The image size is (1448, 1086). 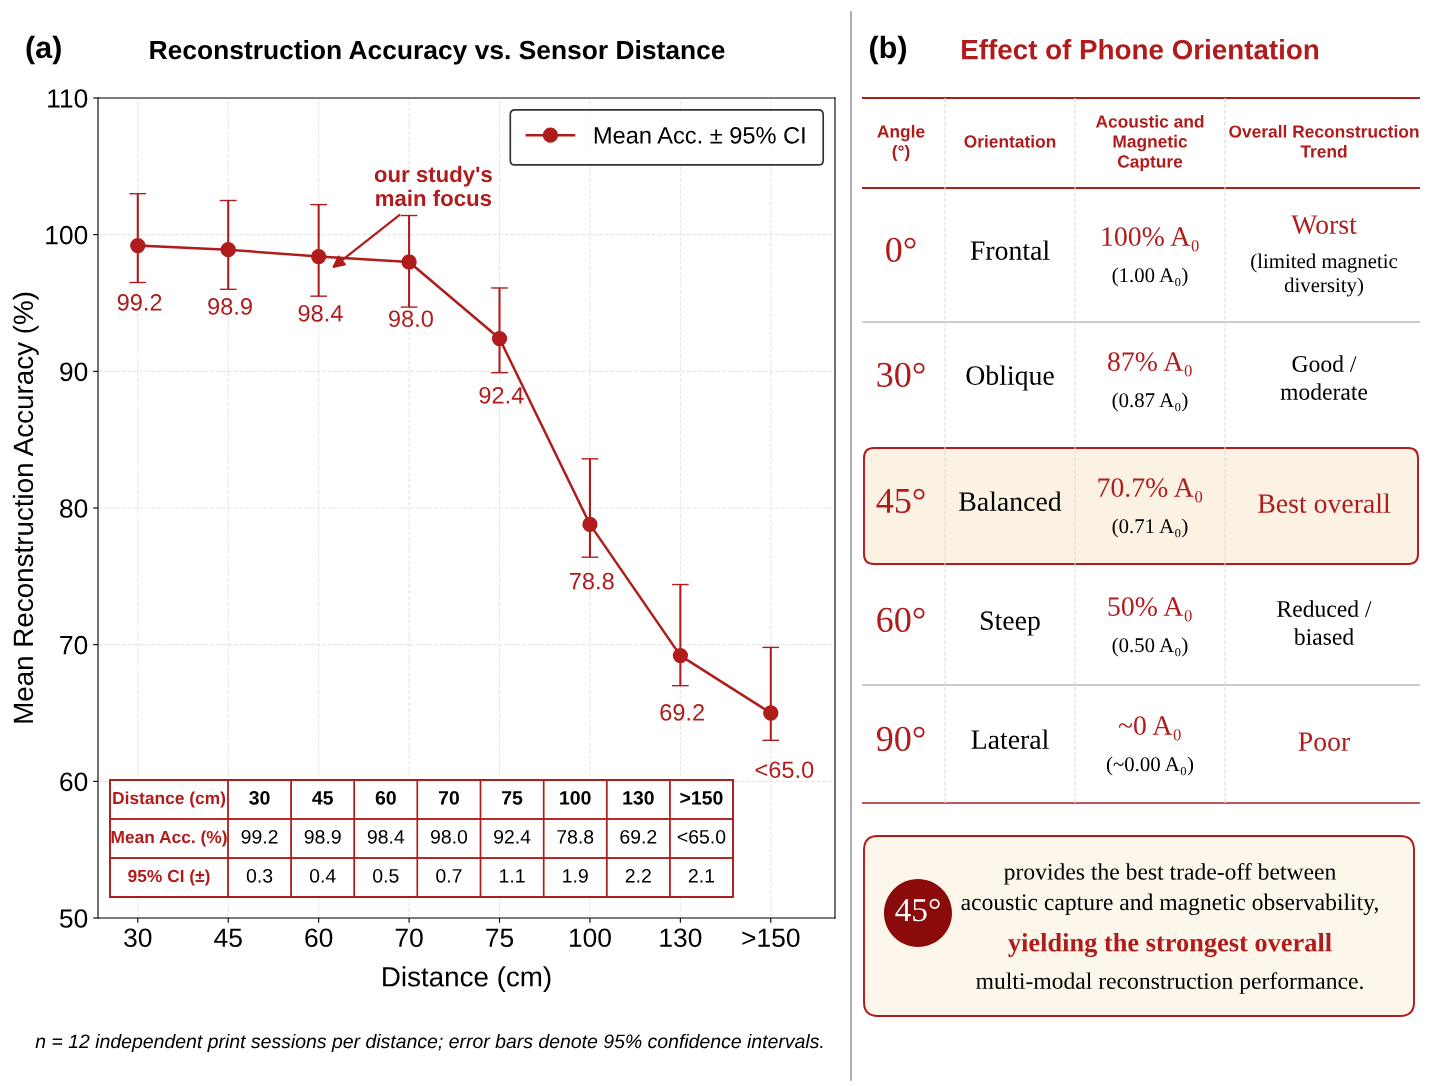 I want to click on data-label: 92.4, so click(x=501, y=395).